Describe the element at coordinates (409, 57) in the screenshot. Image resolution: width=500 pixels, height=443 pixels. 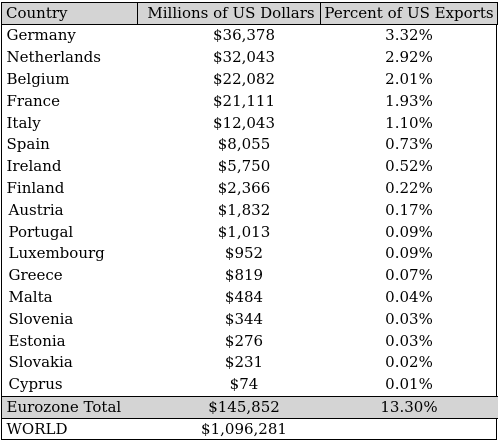
I see `cell-percent: 2.92%` at that location.